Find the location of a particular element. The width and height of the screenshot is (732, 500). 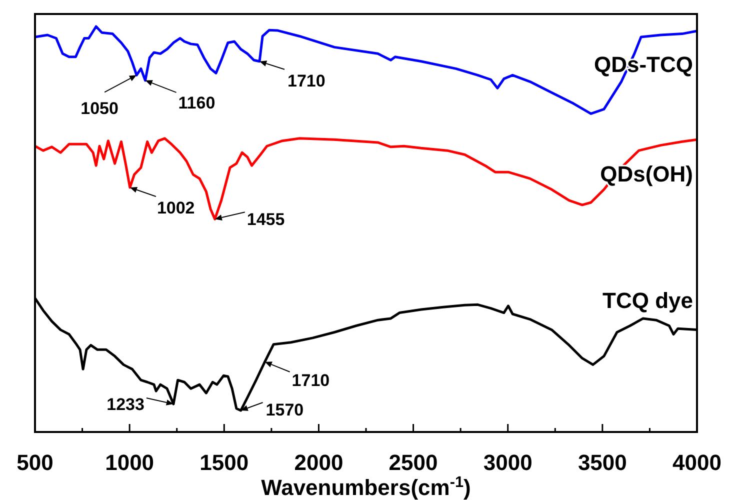

x-tick-label: 1000 is located at coordinates (129, 462).